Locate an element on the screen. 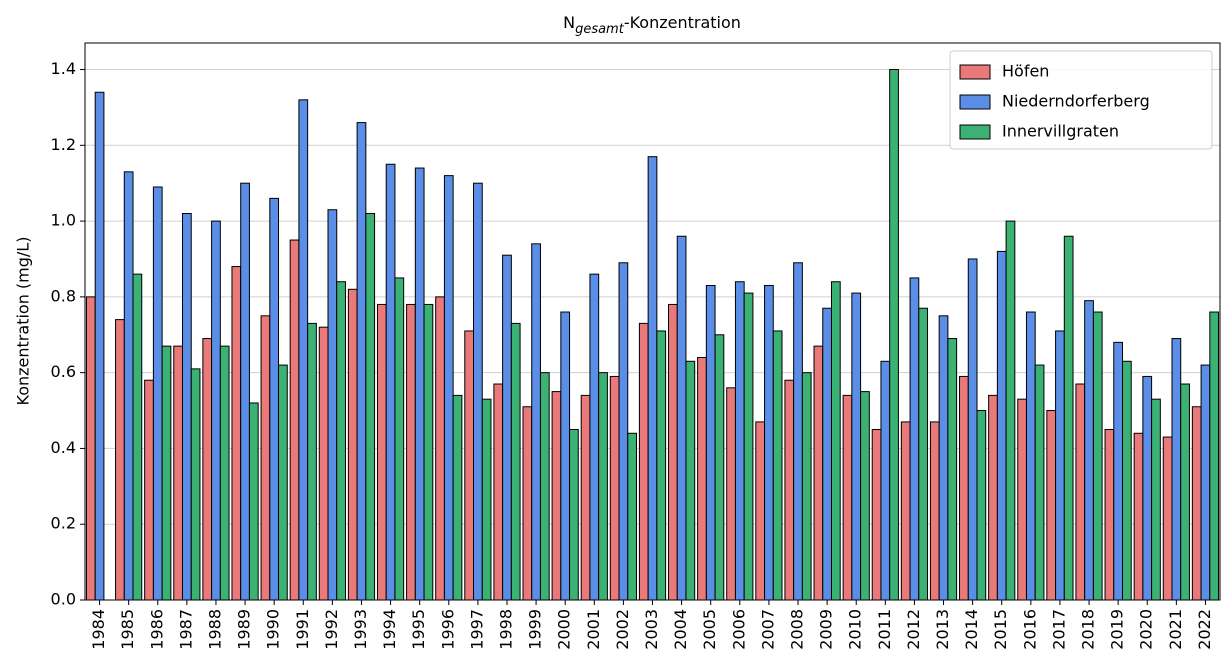 Image resolution: width=1224 pixels, height=672 pixels. title-rest: -Konzentration is located at coordinates (682, 22).